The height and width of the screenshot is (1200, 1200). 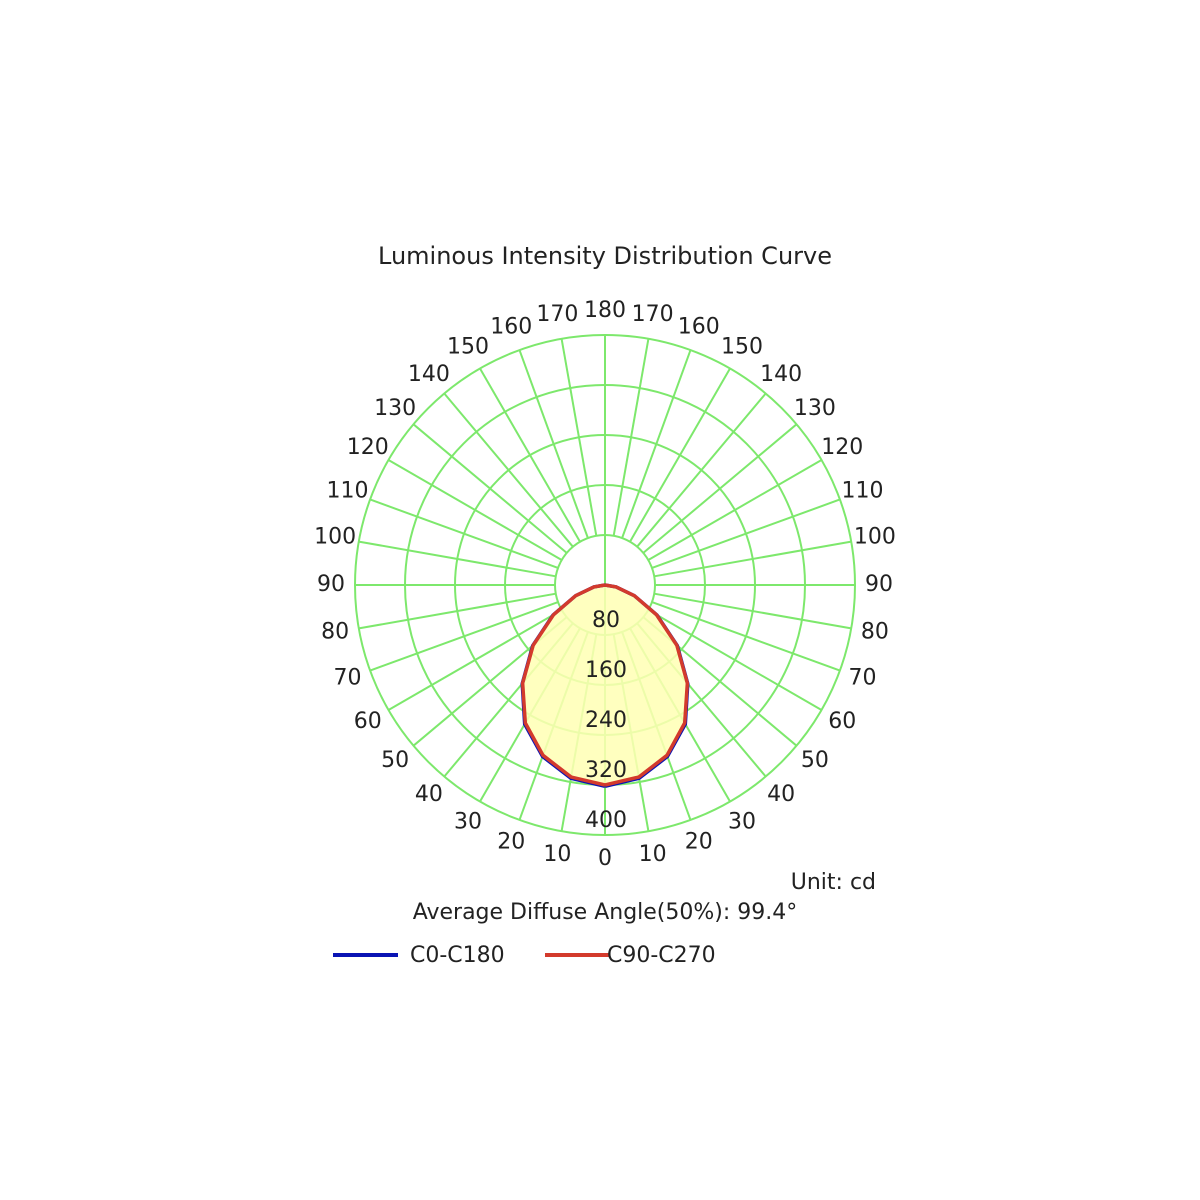 What do you see at coordinates (606, 770) in the screenshot?
I see `r-tick-label: 320` at bounding box center [606, 770].